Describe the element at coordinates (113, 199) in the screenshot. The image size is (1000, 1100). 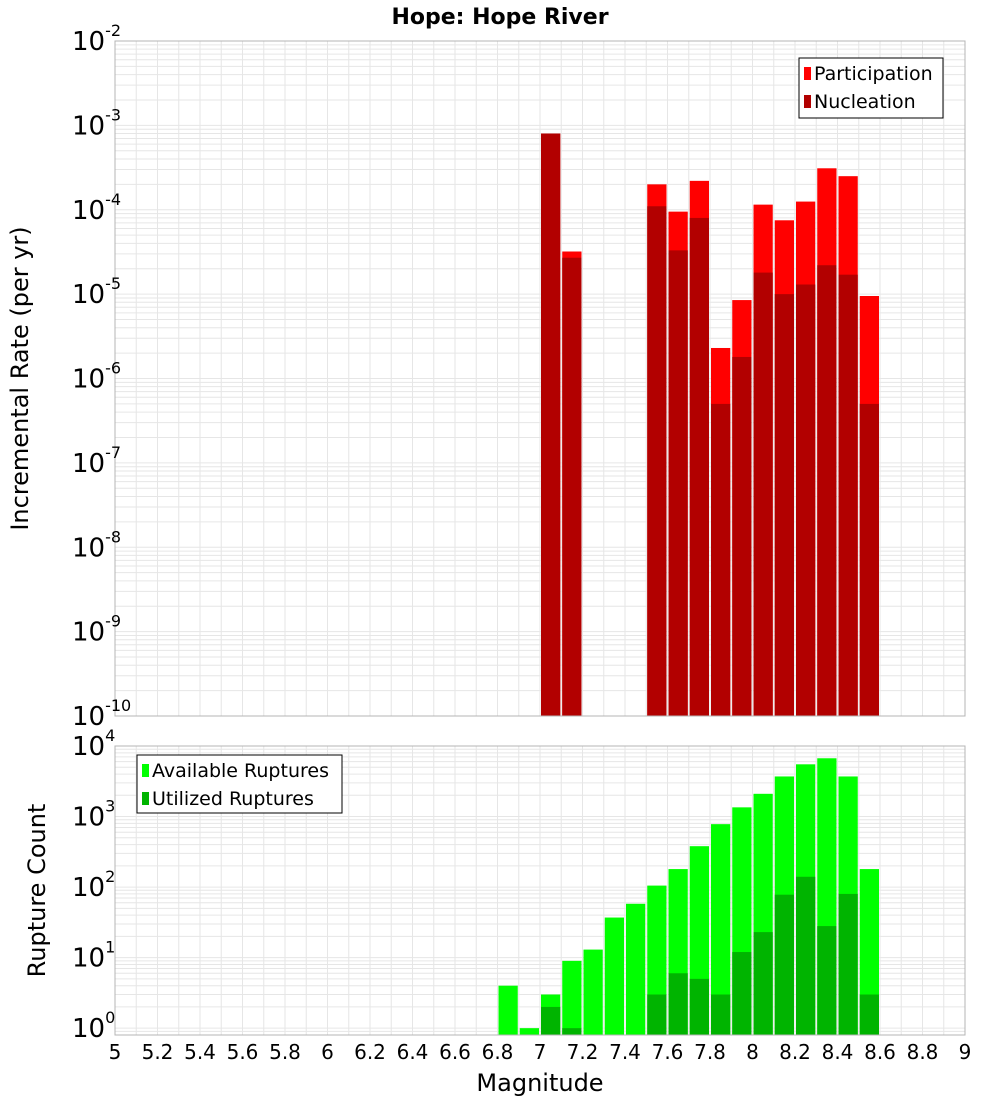
I see `tick-exponent: -4` at that location.